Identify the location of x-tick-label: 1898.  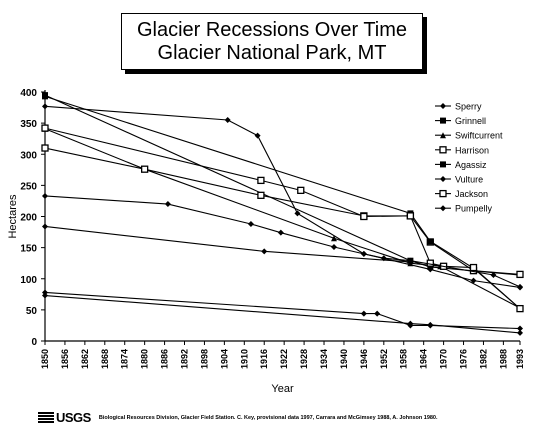
(204, 359).